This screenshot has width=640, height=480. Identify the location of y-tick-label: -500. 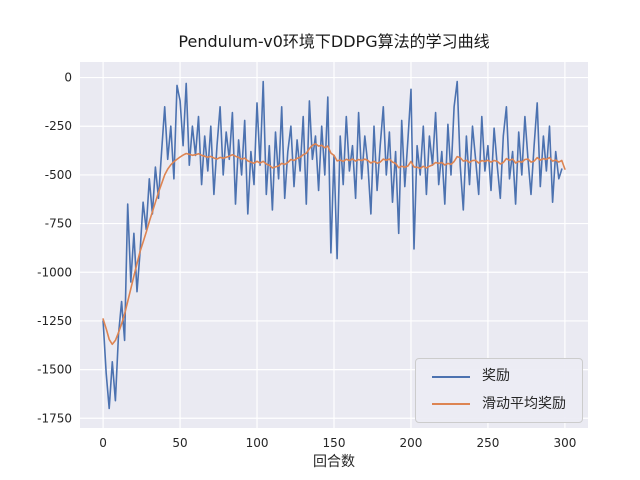
(58, 175).